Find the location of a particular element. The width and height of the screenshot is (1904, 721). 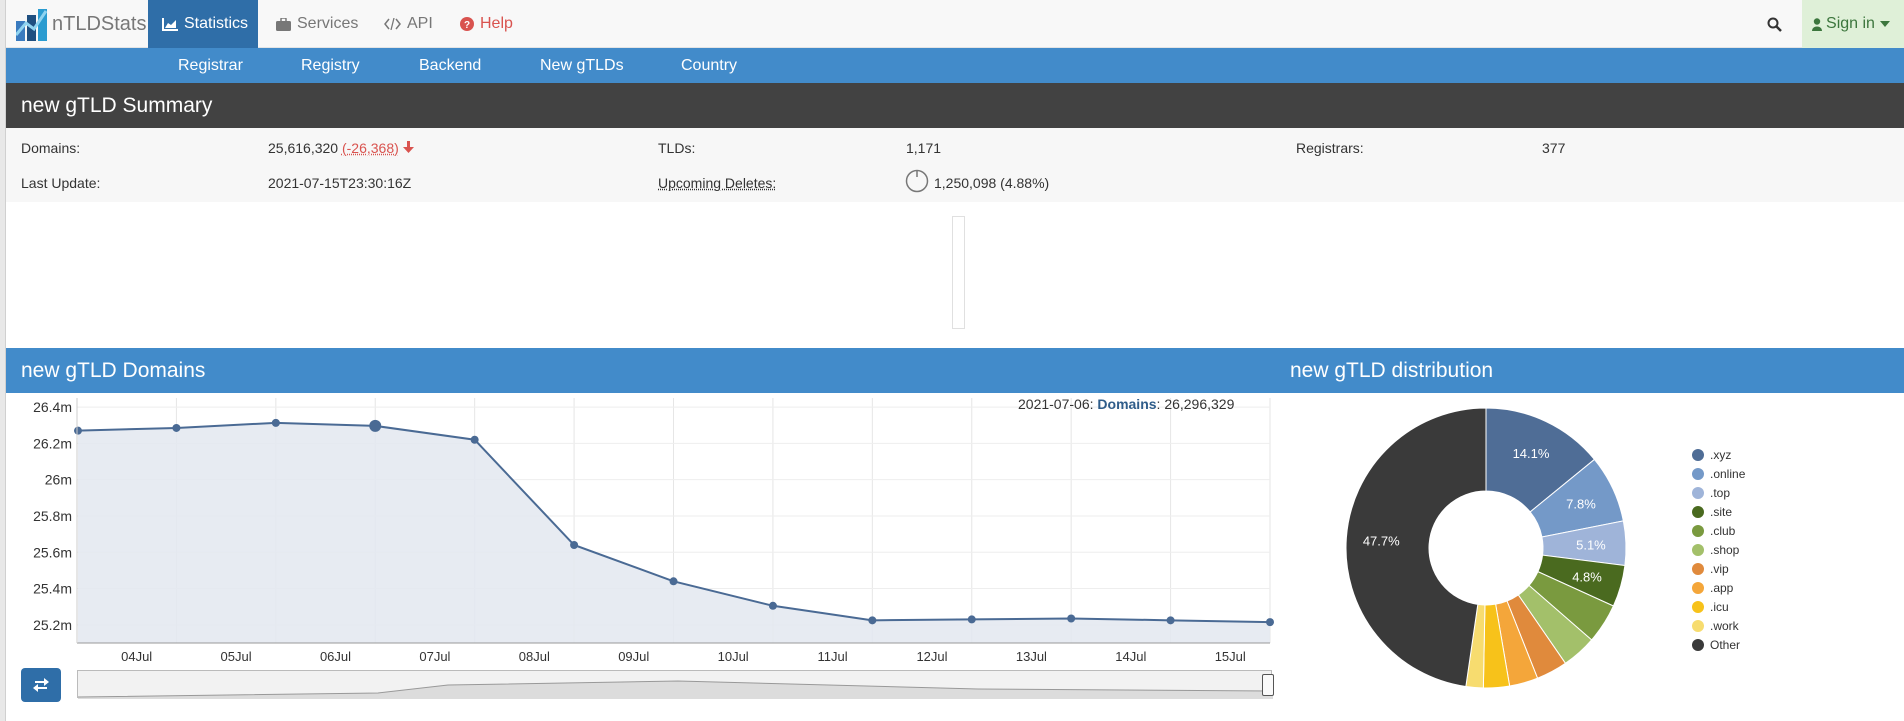

pie-slice-Other is located at coordinates (1416, 547).